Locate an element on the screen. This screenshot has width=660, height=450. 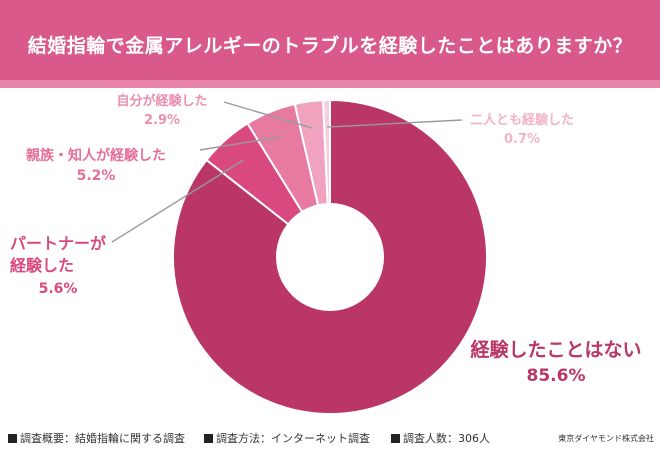
chart-title: 結婚指輪で金属アレルギーのトラブルを経験したことはありますか？ is located at coordinates (330, 45).